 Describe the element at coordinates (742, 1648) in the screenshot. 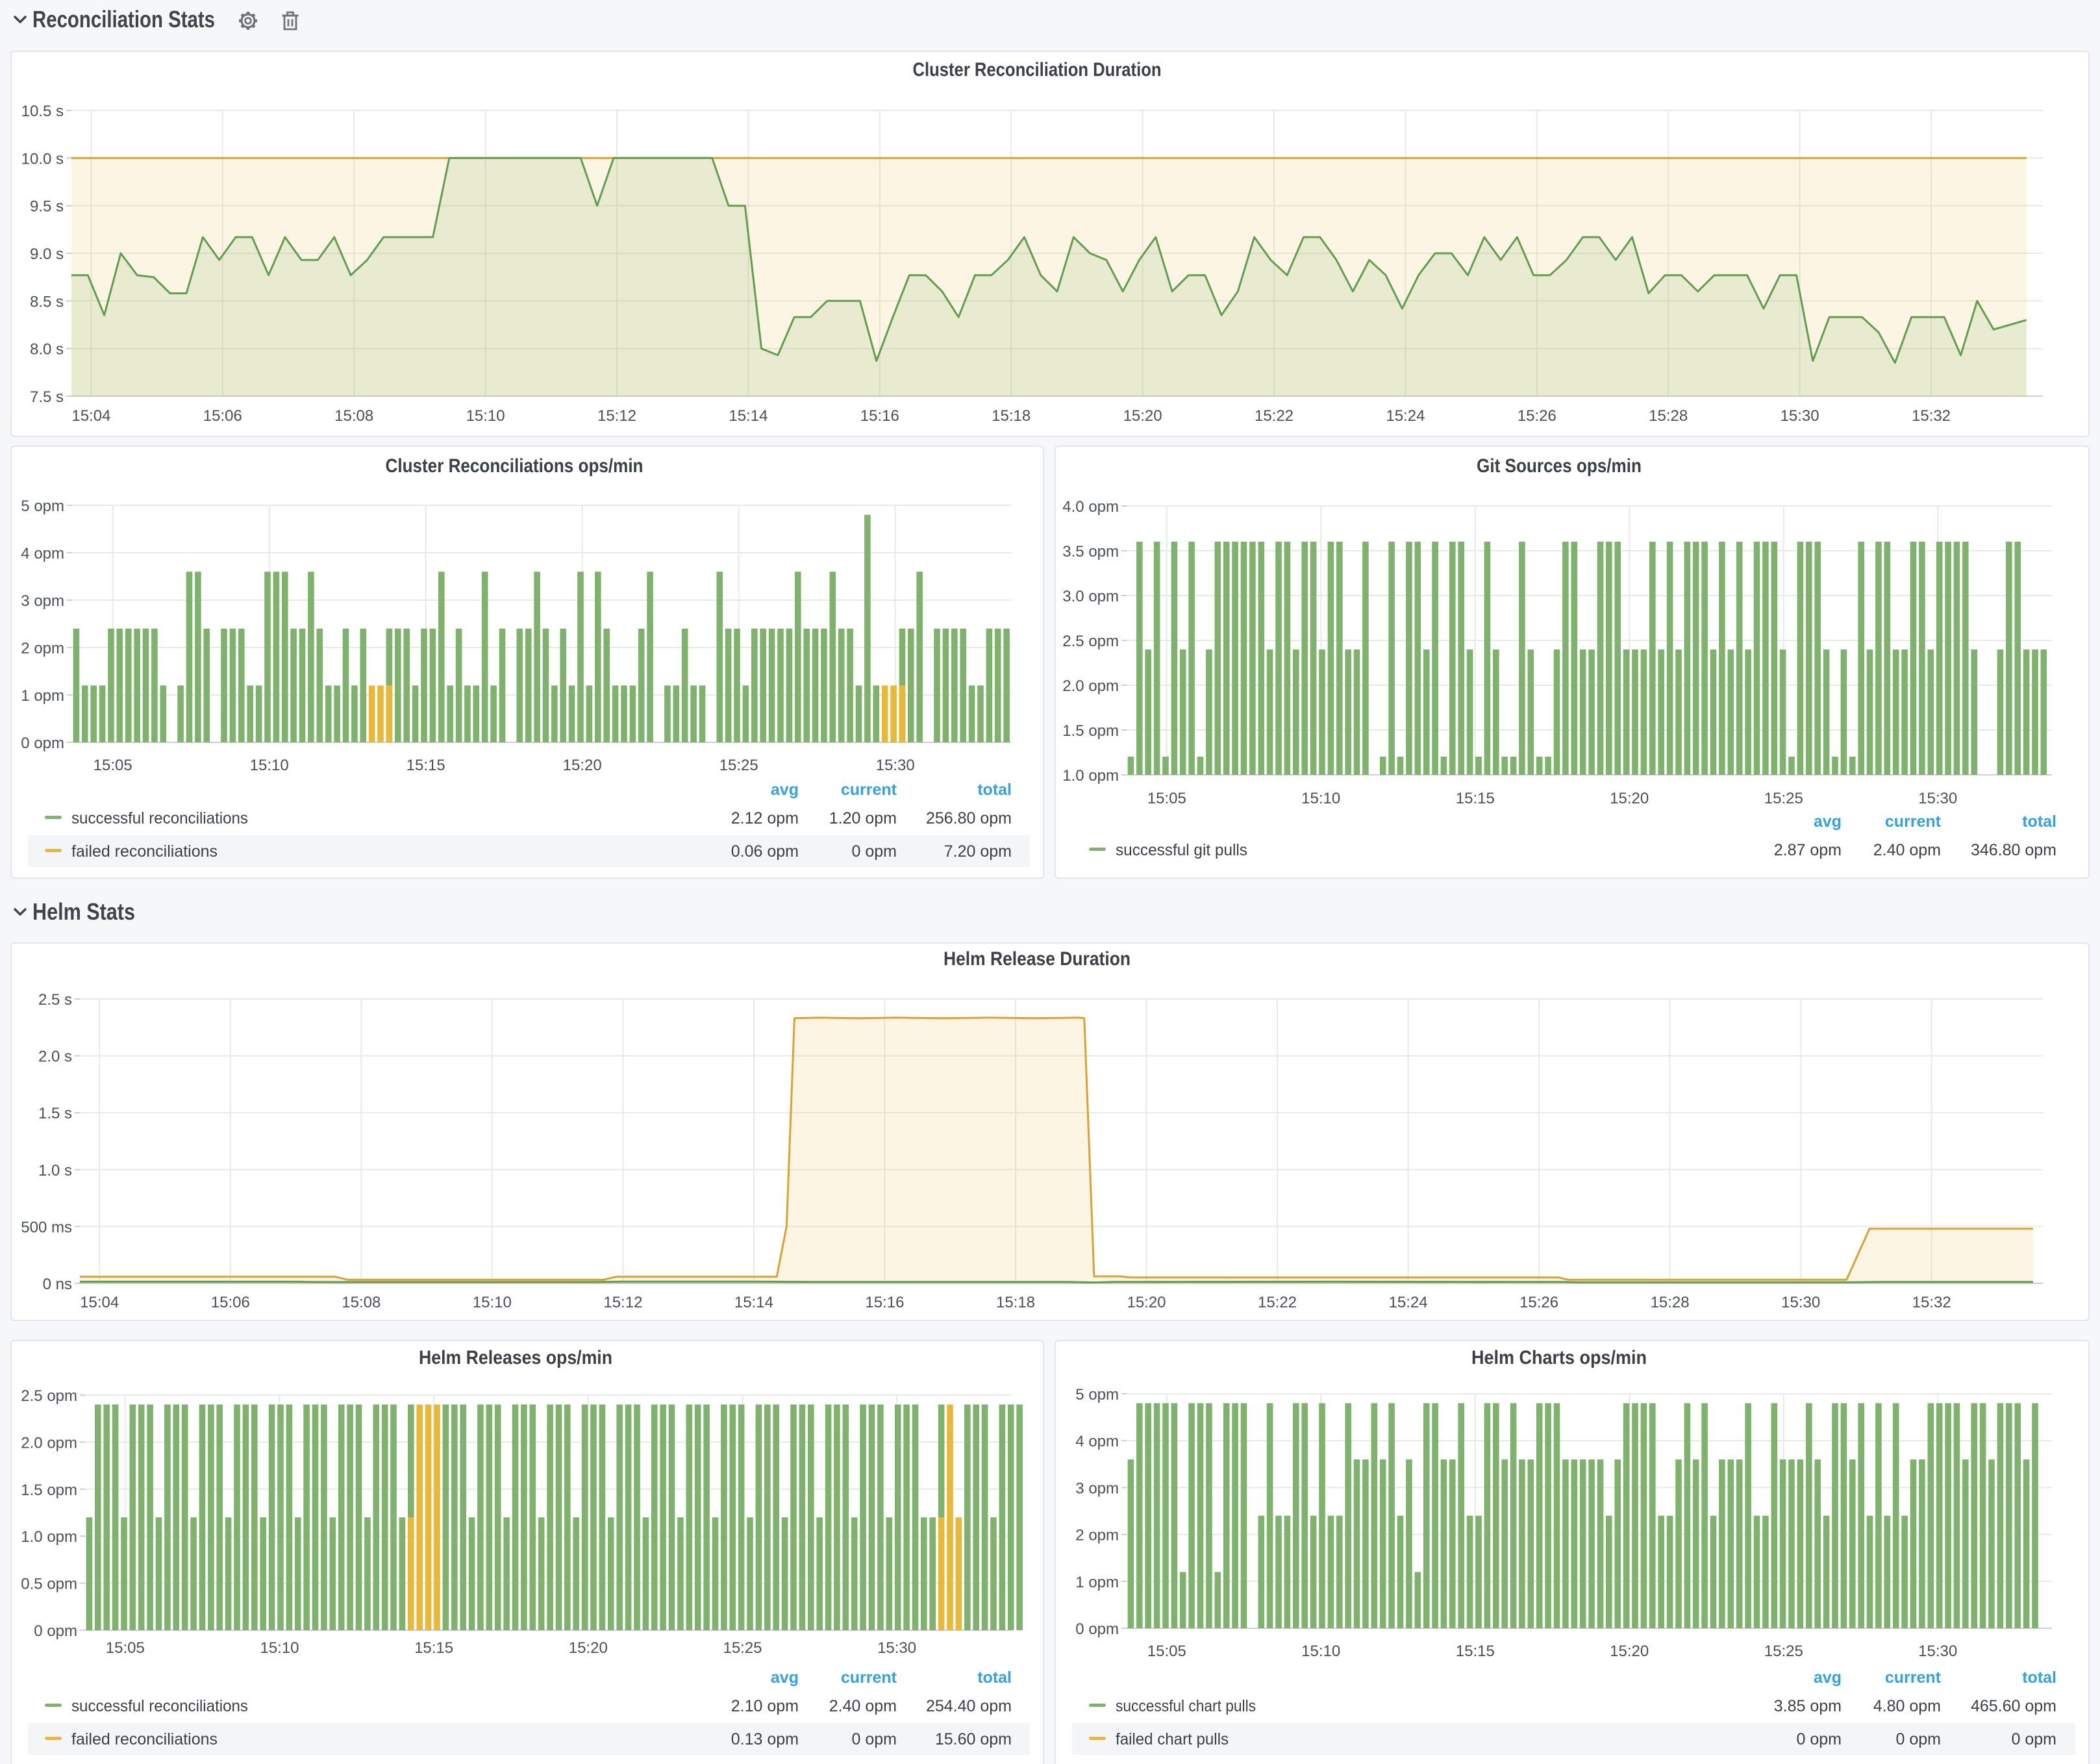

I see `svg-text: 15:25` at that location.